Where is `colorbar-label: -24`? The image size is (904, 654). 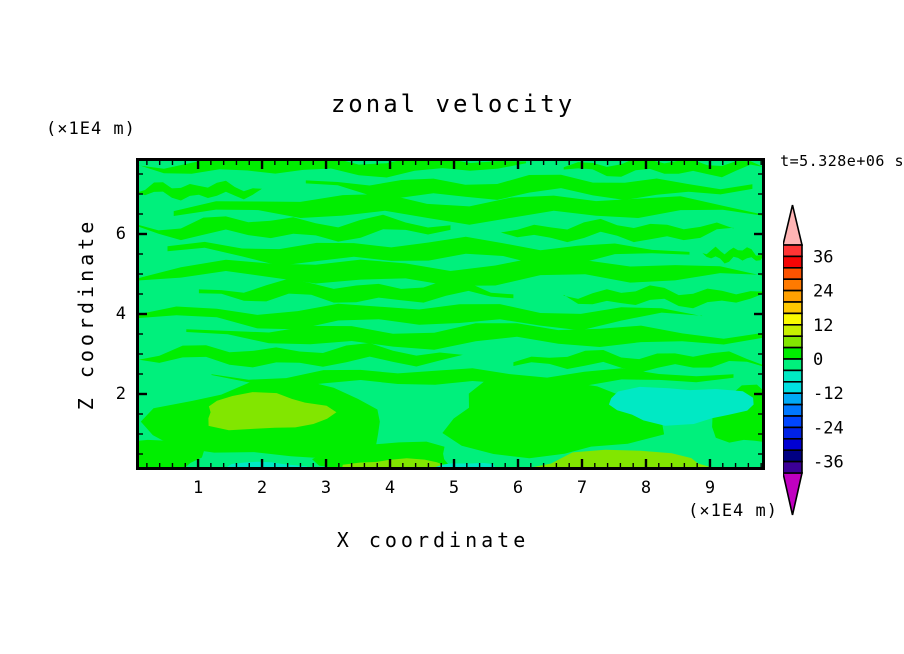
colorbar-label: -24 is located at coordinates (828, 428).